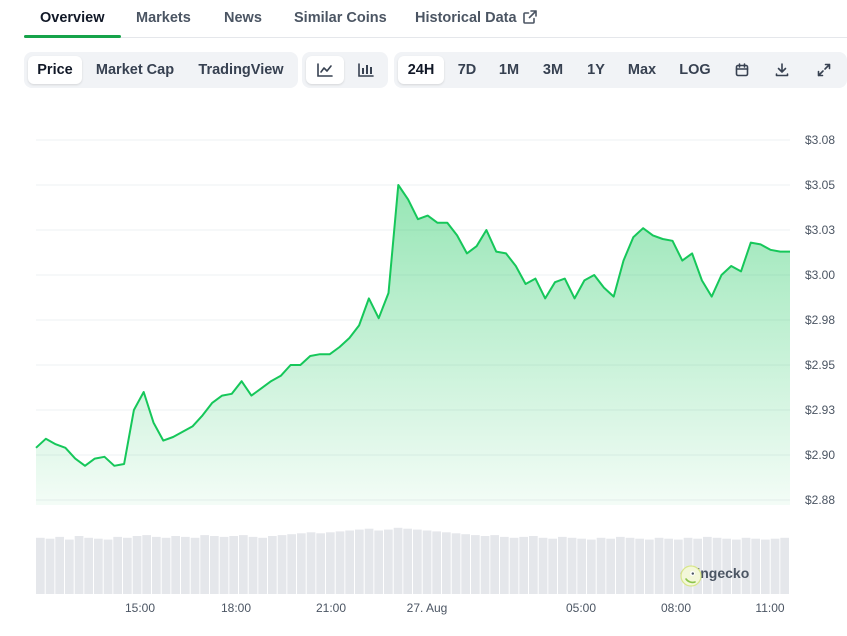  Describe the element at coordinates (676, 608) in the screenshot. I see `x-tick-label: 08:00` at that location.